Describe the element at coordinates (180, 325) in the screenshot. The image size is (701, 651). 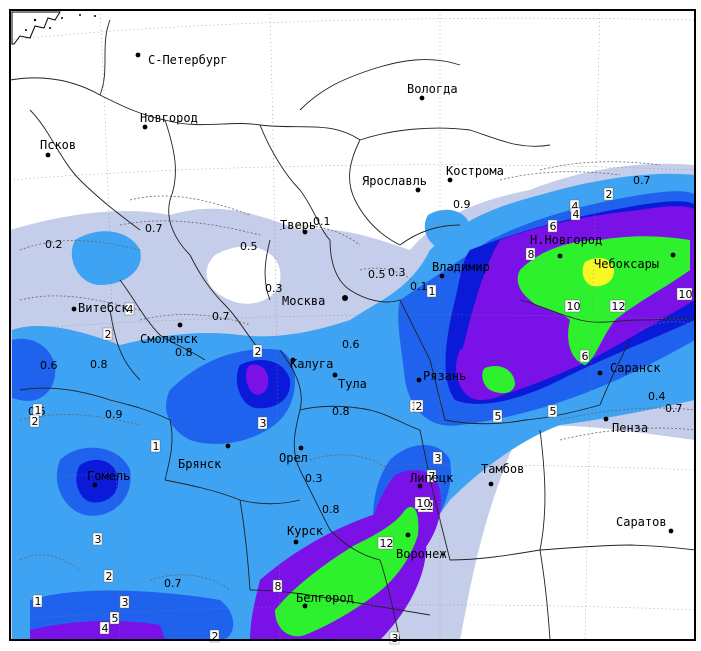
I see `city-marker-smolensk` at that location.